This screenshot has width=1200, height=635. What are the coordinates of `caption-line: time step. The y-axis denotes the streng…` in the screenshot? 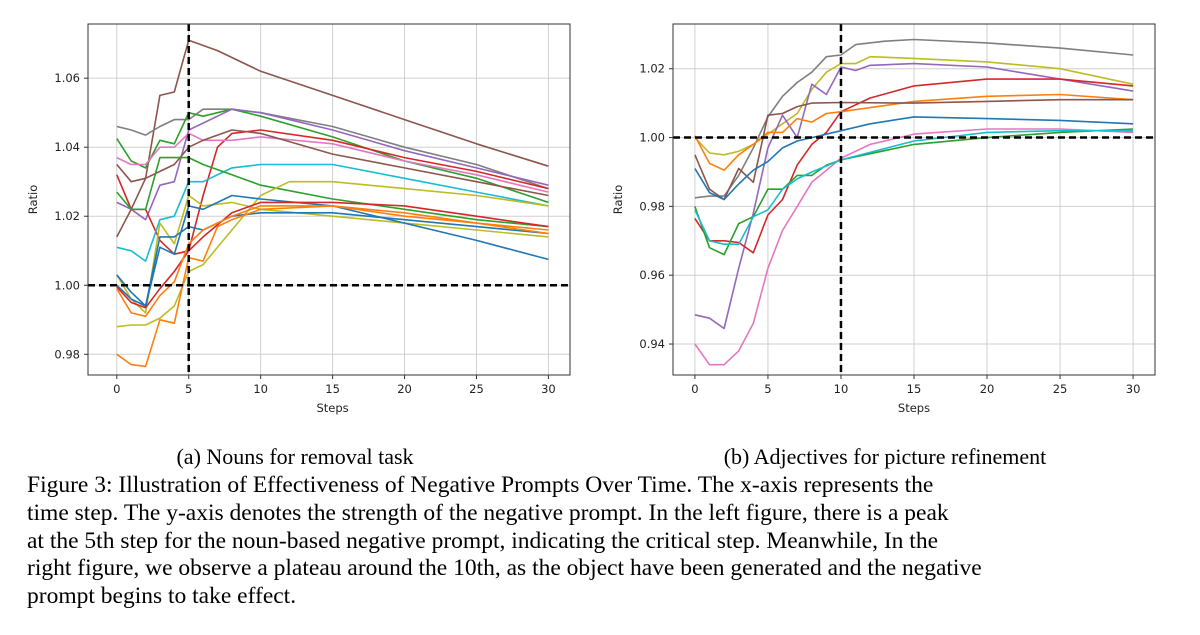 It's located at (488, 512).